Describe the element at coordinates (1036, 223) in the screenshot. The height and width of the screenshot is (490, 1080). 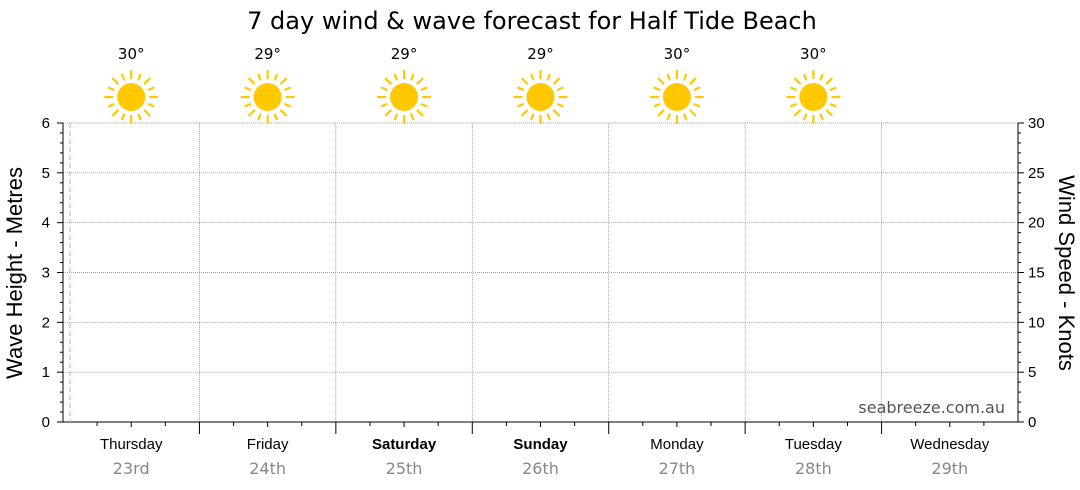
I see `right-tick-label: 20` at that location.